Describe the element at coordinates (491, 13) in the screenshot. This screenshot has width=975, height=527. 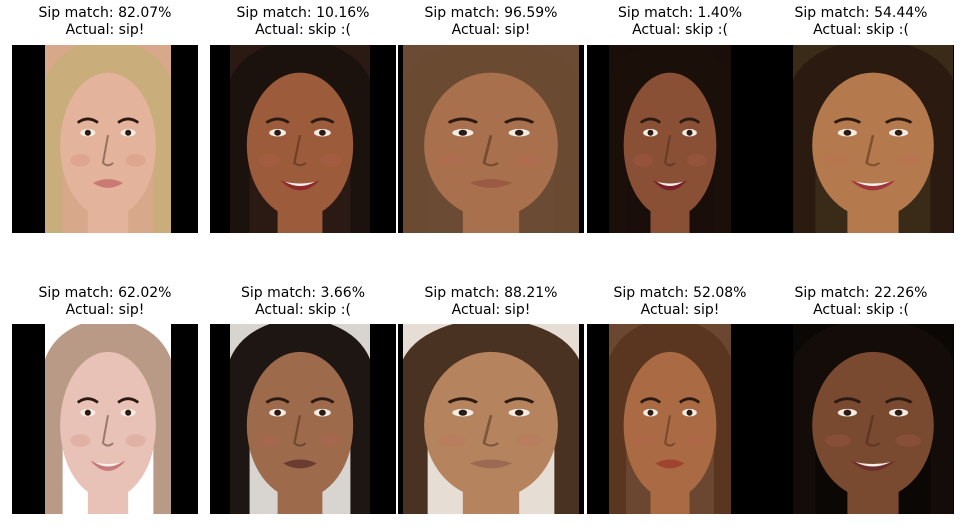
I see `sip-match-label: Sip match: 96.59%` at that location.